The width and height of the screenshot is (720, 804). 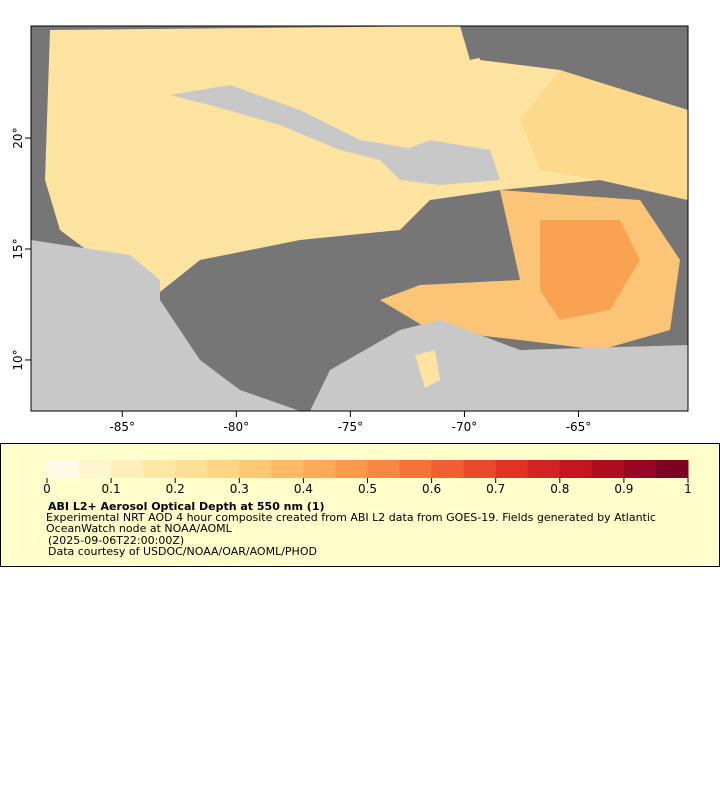 What do you see at coordinates (688, 489) in the screenshot?
I see `colorbar-tick-label: 1` at bounding box center [688, 489].